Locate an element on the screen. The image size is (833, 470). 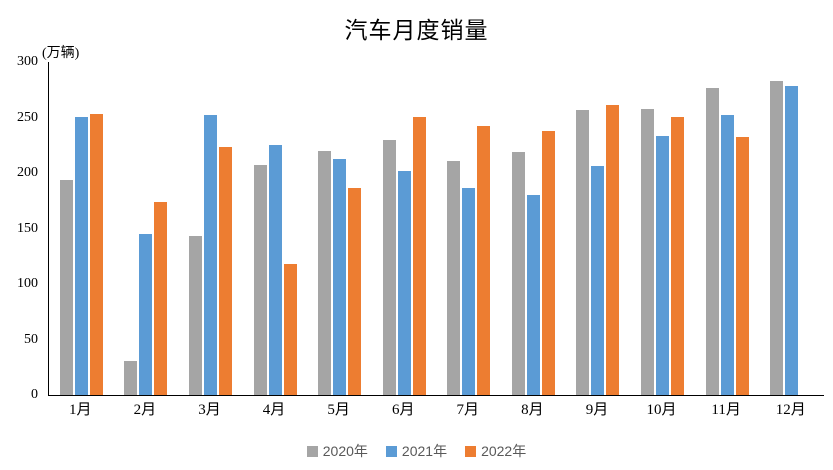
y-axis-tick-label: 300 is located at coordinates (27, 61).